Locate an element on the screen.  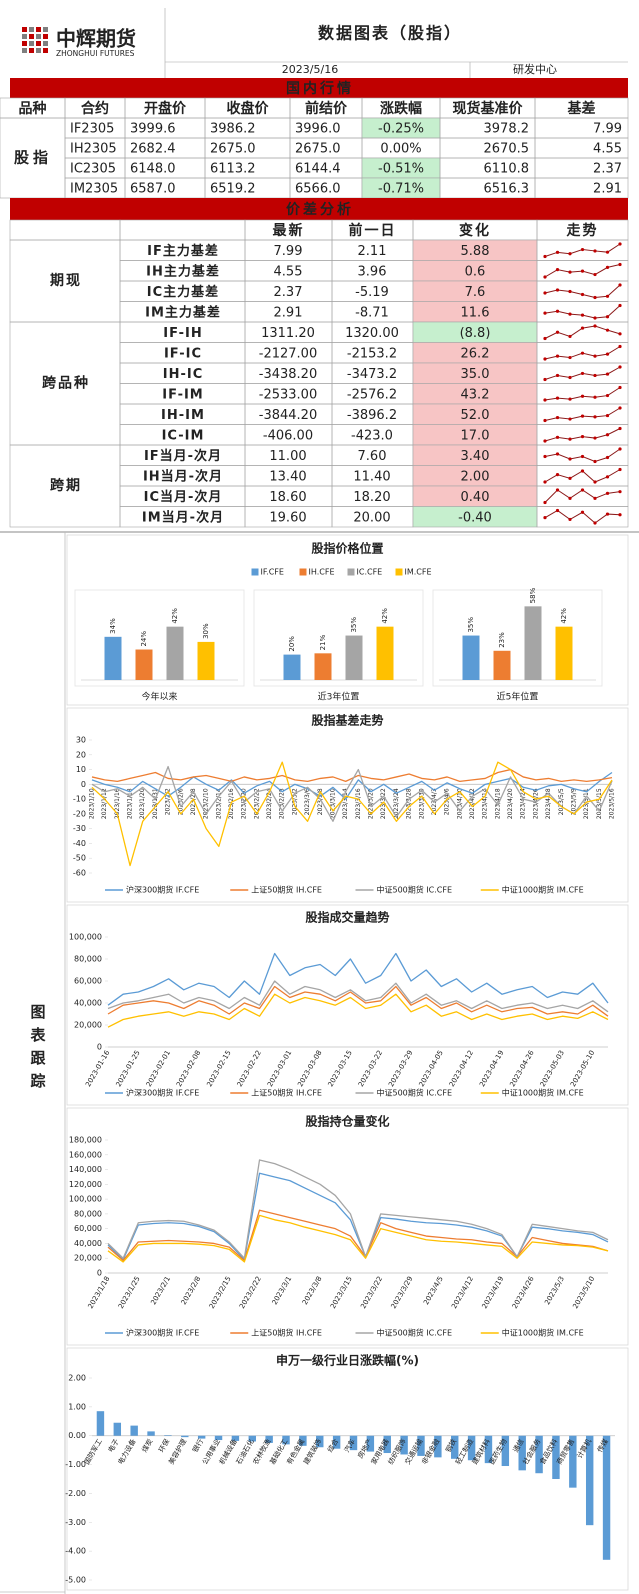
previous-value: 18.20 is located at coordinates (371, 497).